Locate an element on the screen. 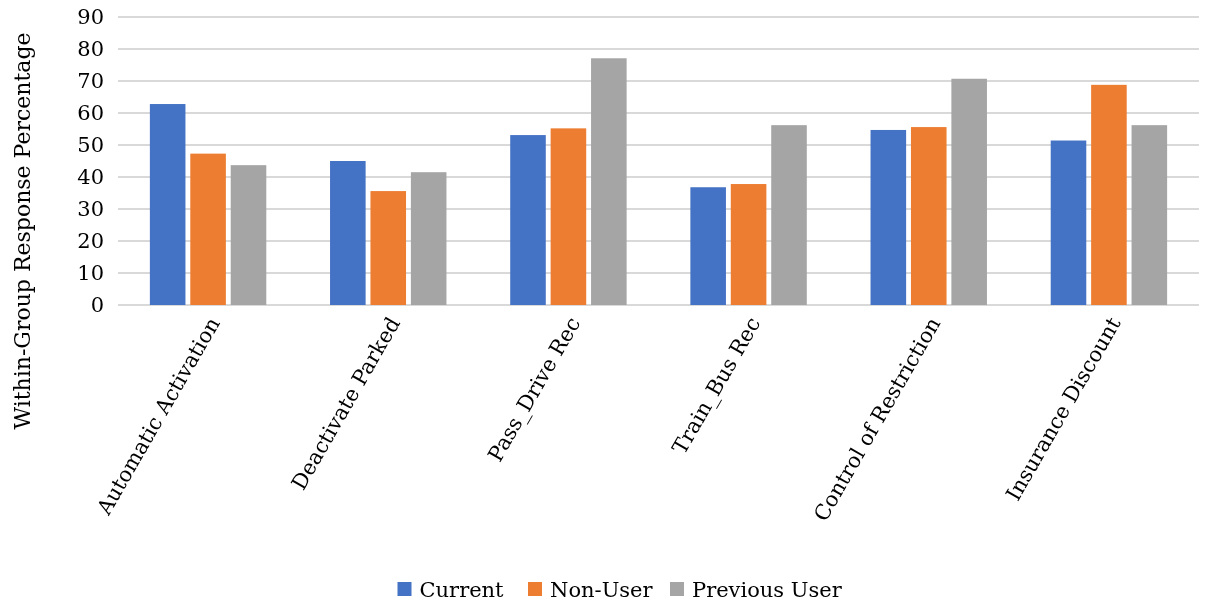 This screenshot has height=605, width=1207. legend-label: Current is located at coordinates (462, 590).